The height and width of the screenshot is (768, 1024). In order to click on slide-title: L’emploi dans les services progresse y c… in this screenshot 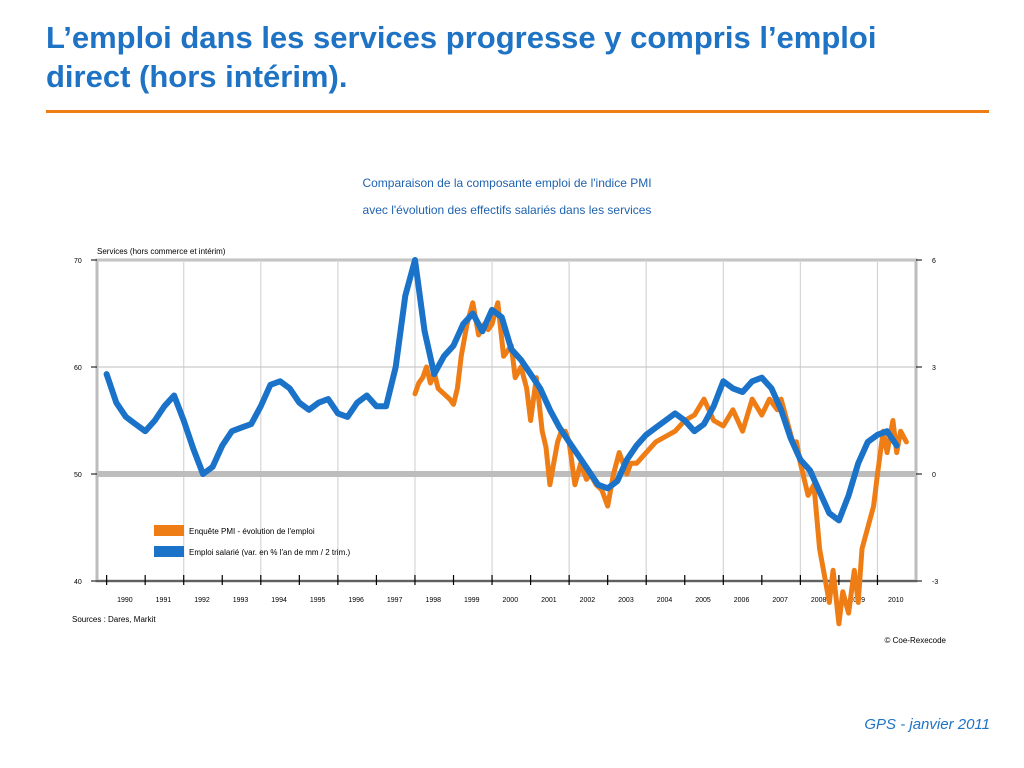, I will do `click(521, 57)`.